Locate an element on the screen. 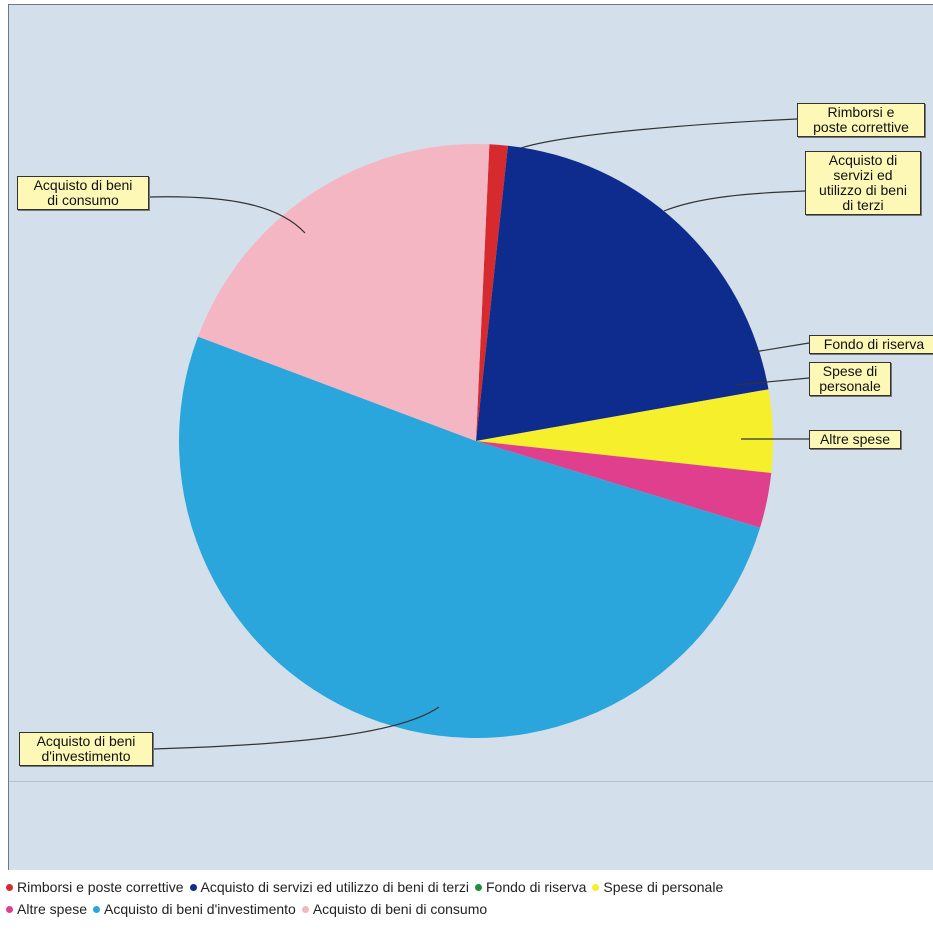 This screenshot has width=933, height=930. callout-personale: Spese di personale is located at coordinates (850, 379).